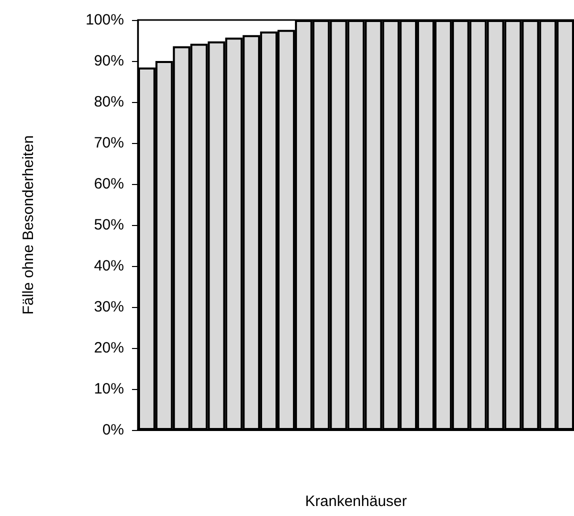 The height and width of the screenshot is (516, 574). I want to click on y-tick-label: 40%, so click(109, 266).